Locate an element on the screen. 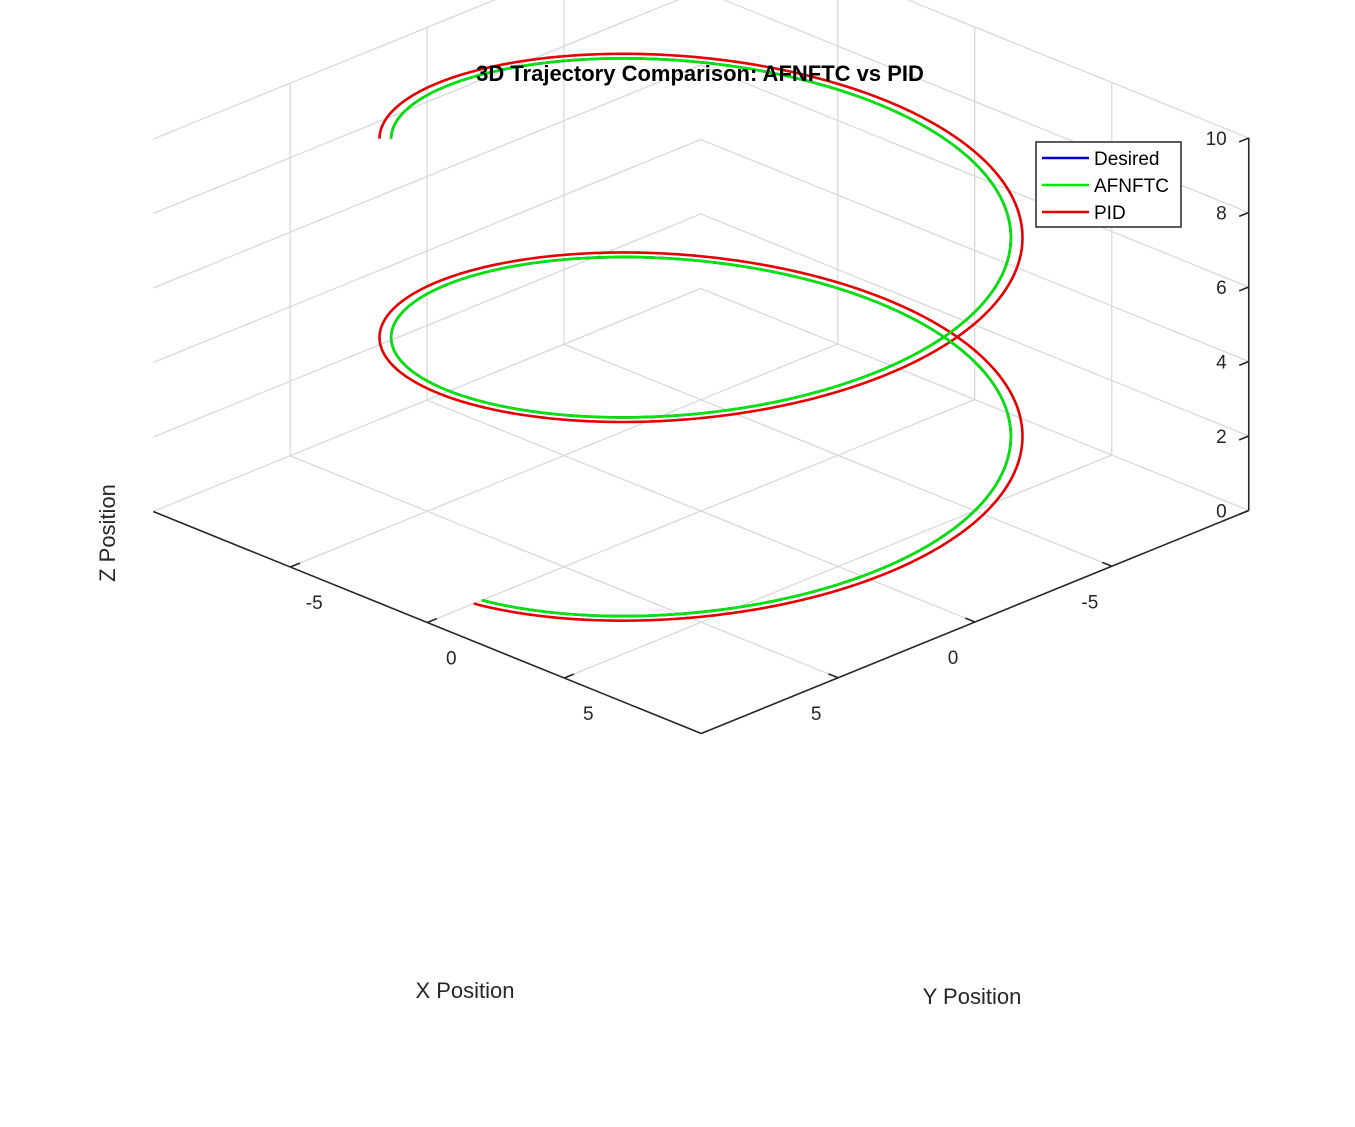 This screenshot has height=1127, width=1355. z-tick-label: 0 is located at coordinates (1221, 512).